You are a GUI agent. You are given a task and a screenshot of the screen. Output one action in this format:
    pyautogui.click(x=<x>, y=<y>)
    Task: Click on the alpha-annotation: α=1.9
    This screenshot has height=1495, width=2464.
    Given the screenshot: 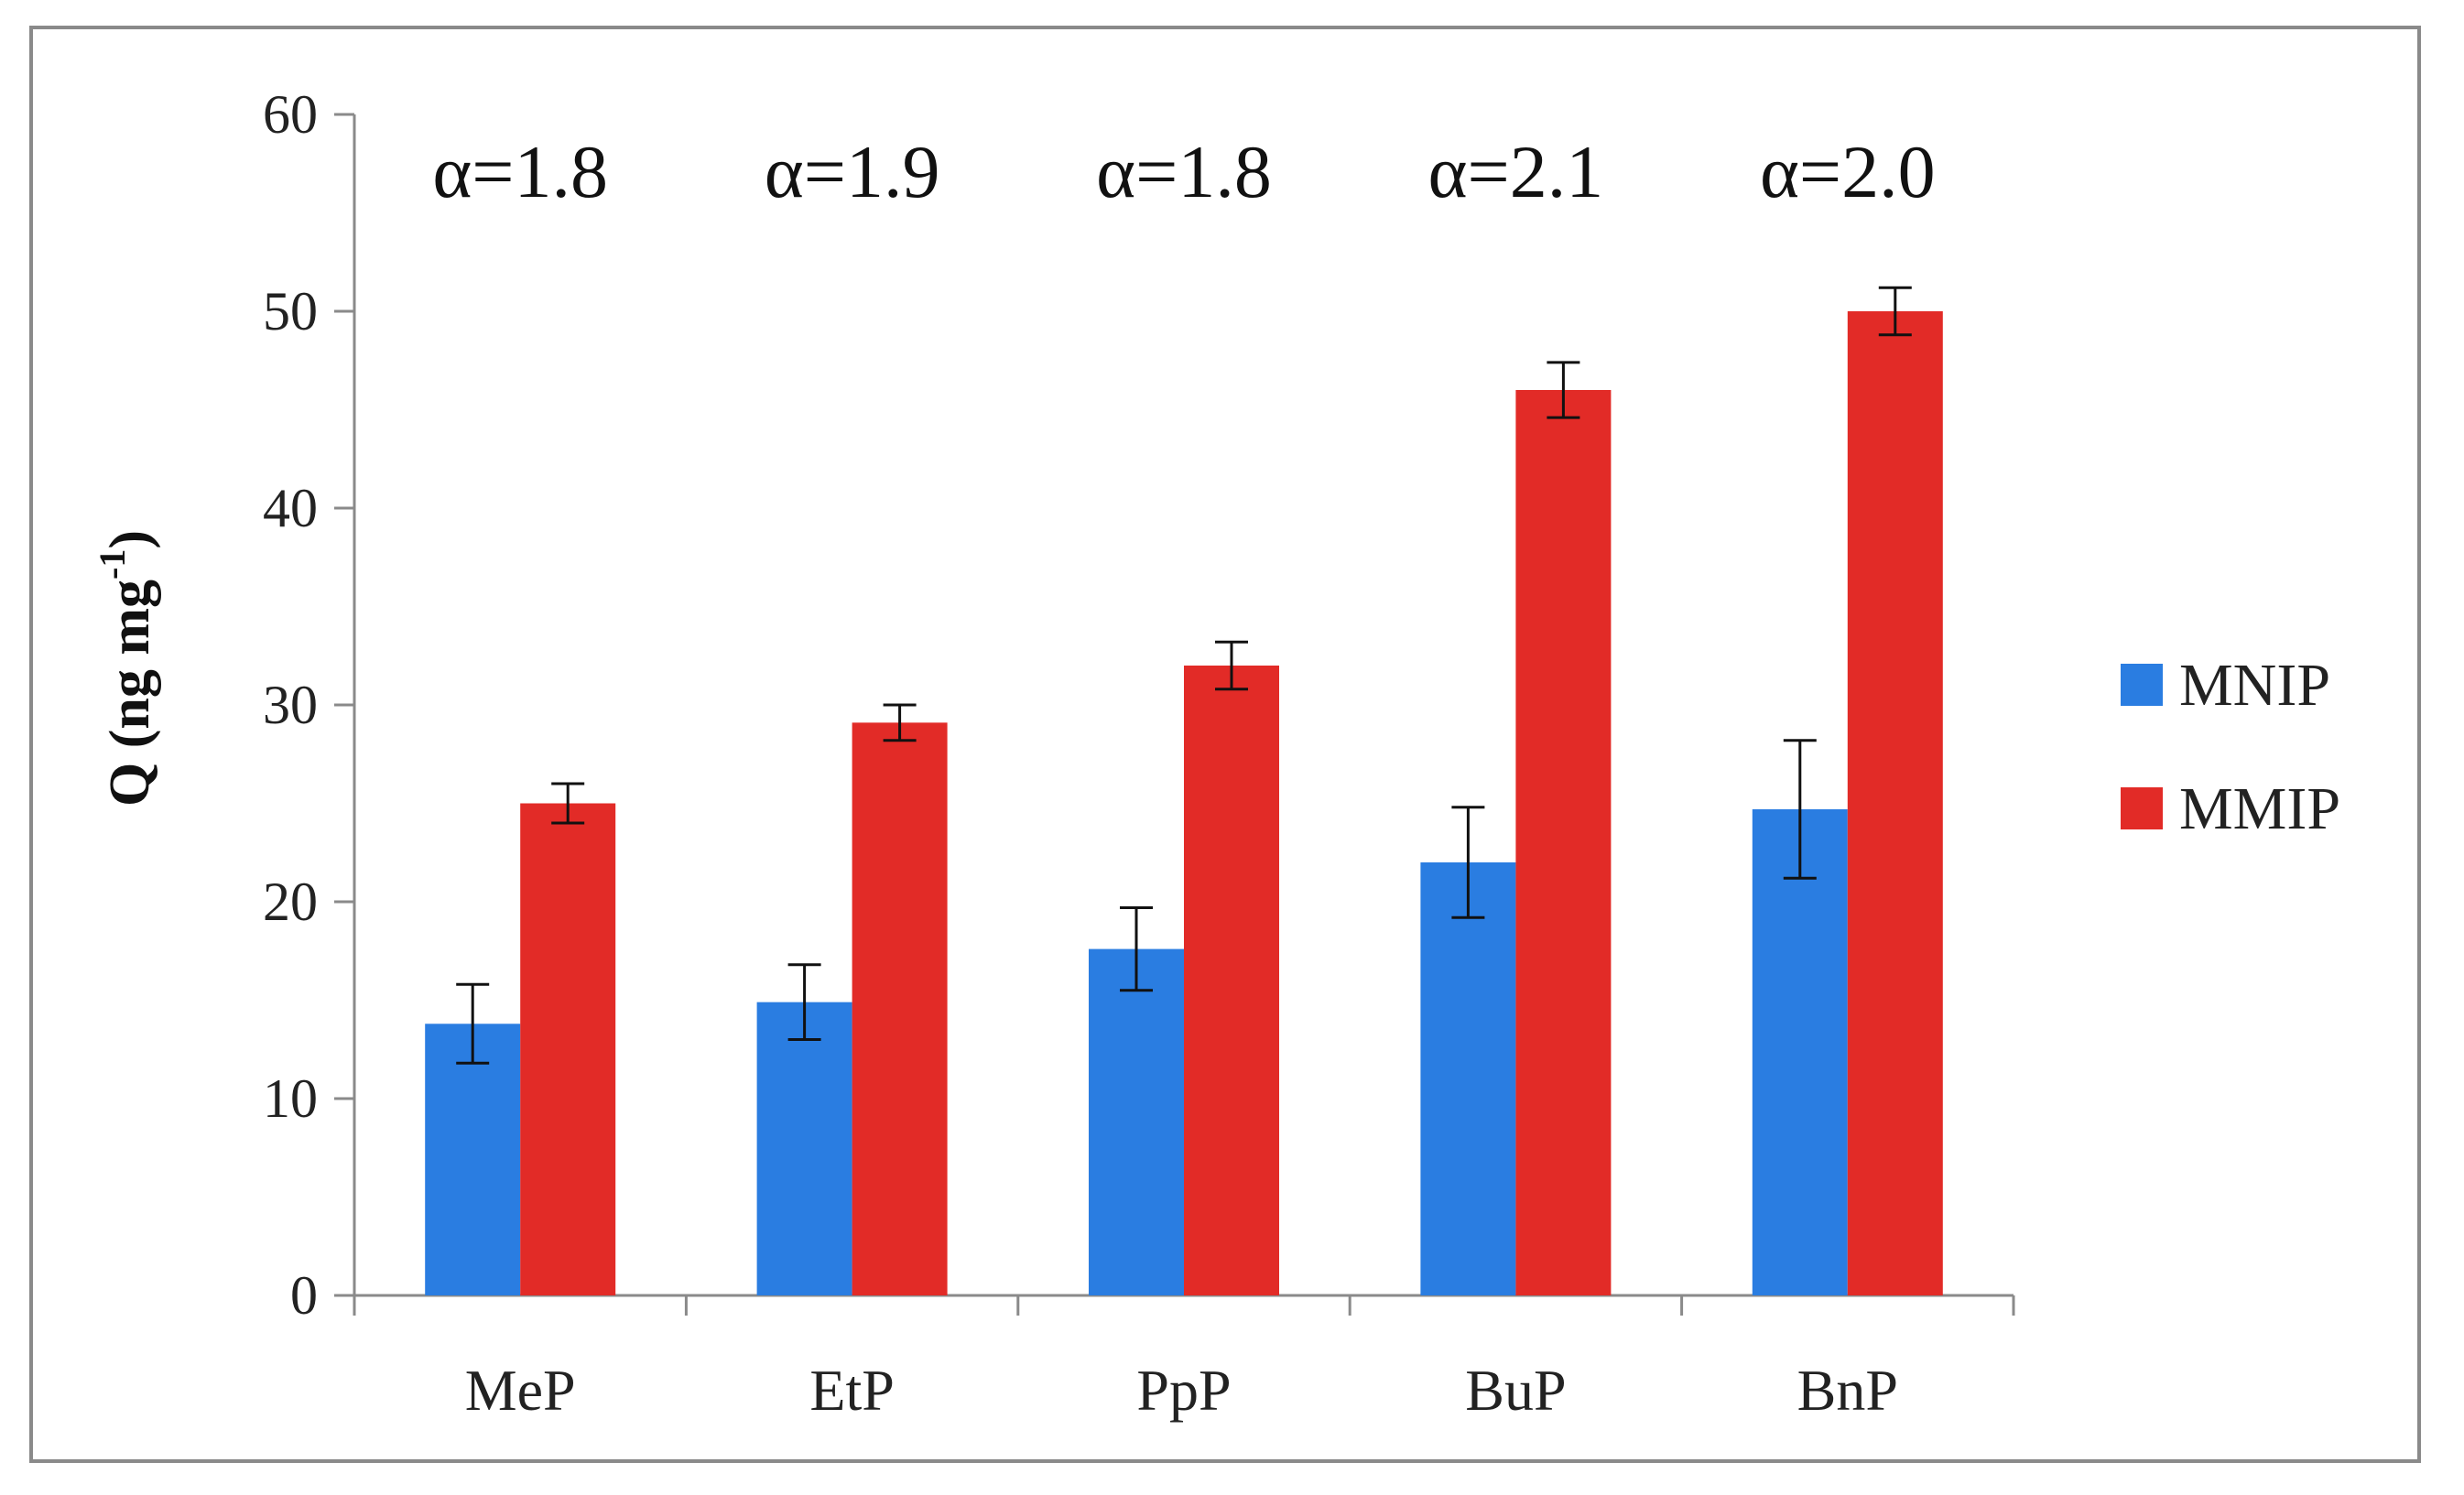 What is the action you would take?
    pyautogui.click(x=852, y=171)
    